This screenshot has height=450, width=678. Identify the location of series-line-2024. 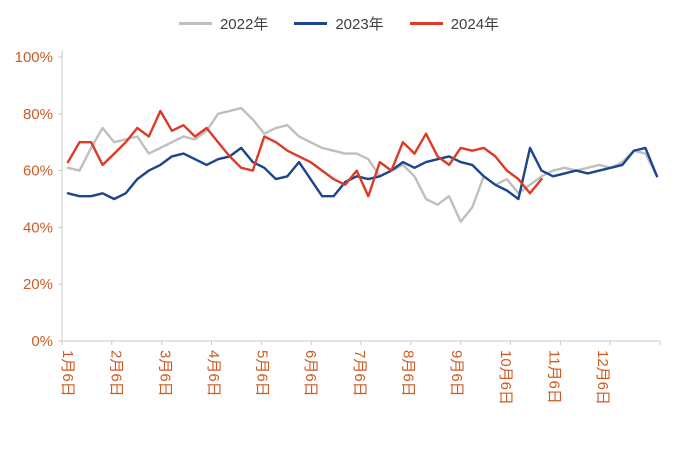
(304, 153).